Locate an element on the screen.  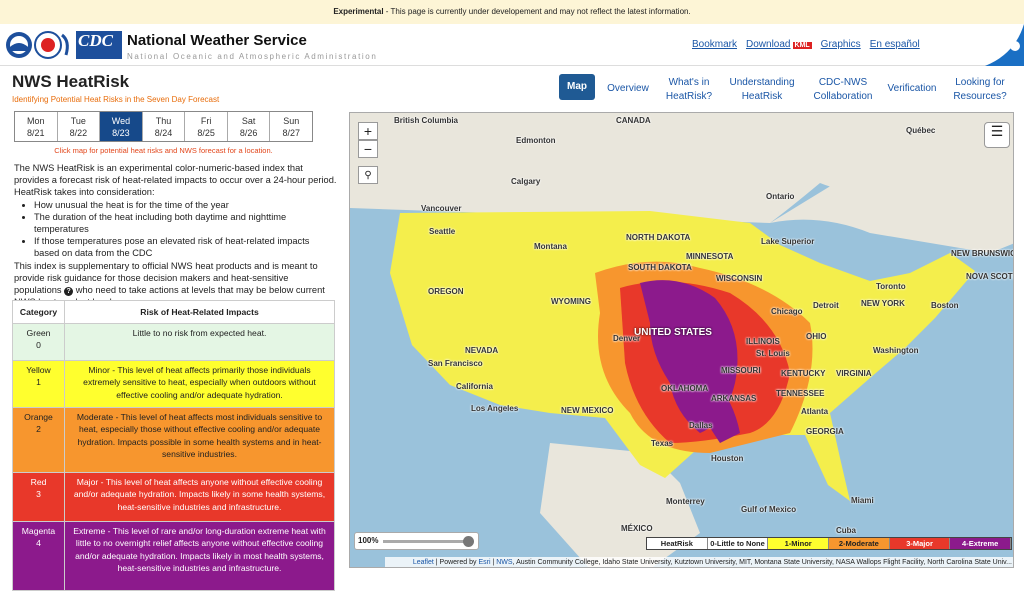
day-date: 8/27 is located at coordinates (291, 133).